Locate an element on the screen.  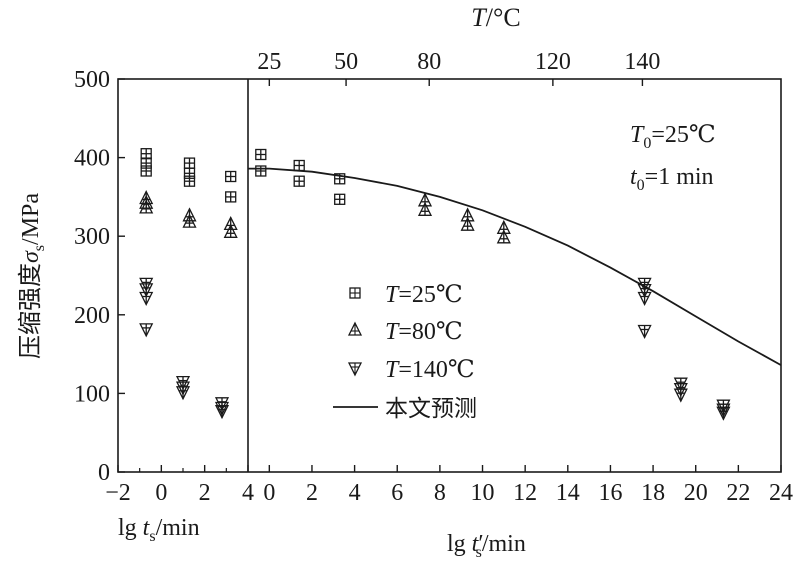
left-x-tick-label: −2 is located at coordinates (118, 493).